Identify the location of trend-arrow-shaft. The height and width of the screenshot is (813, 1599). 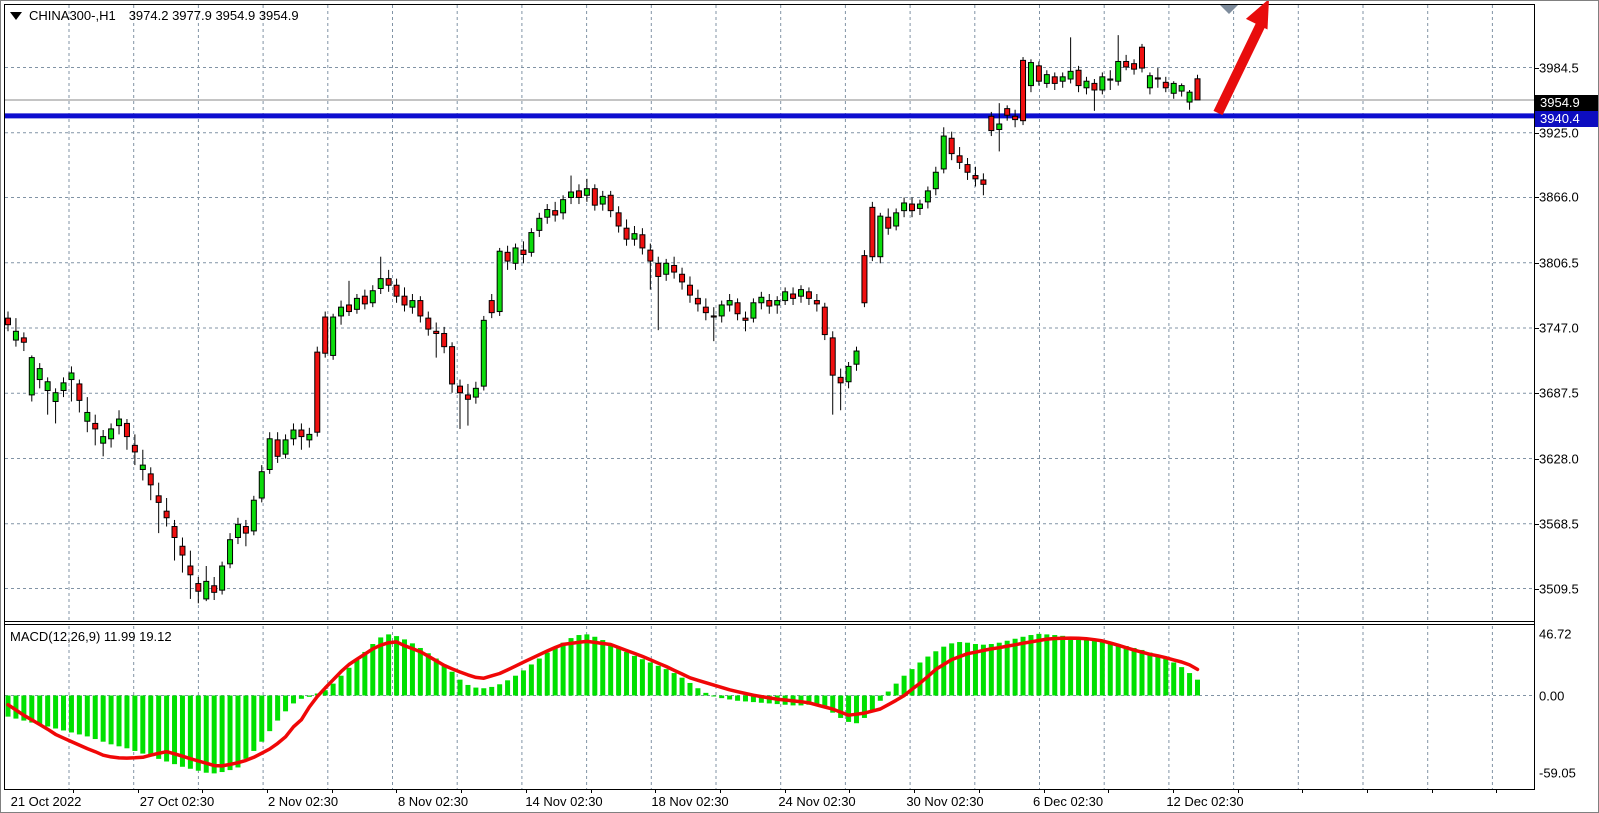
(1239, 68).